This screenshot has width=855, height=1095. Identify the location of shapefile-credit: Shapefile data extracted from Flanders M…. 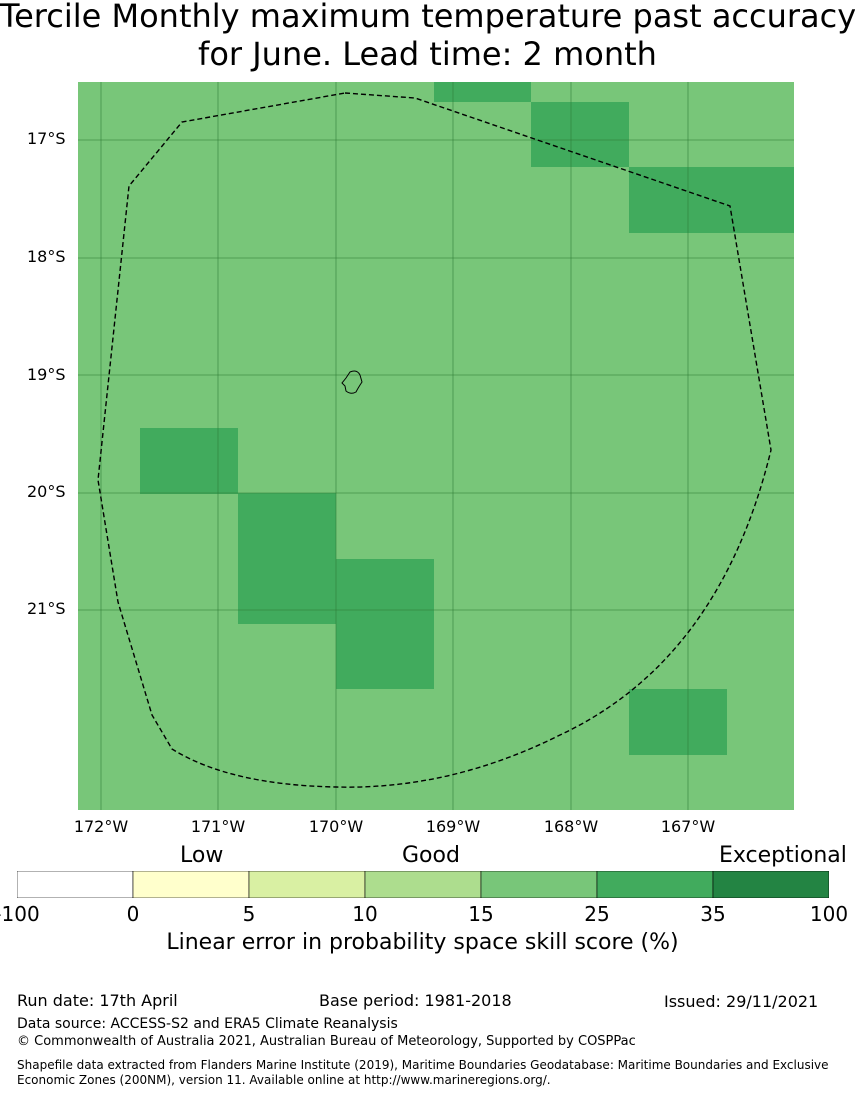
(423, 1072).